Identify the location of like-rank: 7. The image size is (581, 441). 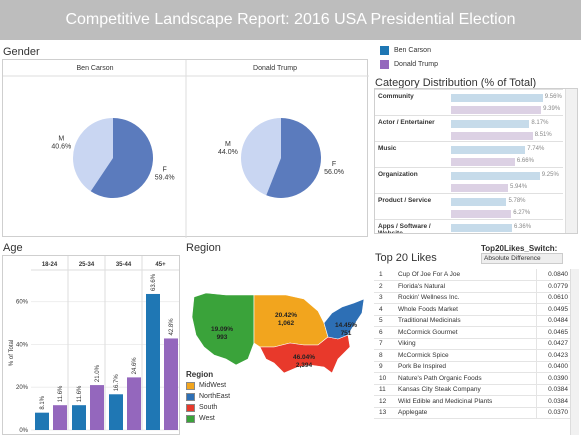
(385, 344).